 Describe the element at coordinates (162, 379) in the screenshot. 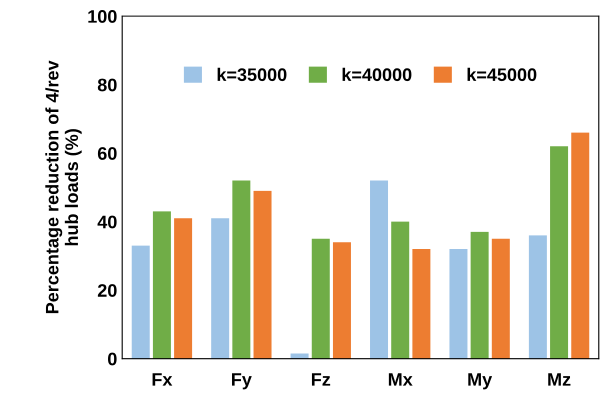

I see `x-tick-label: Fx` at that location.